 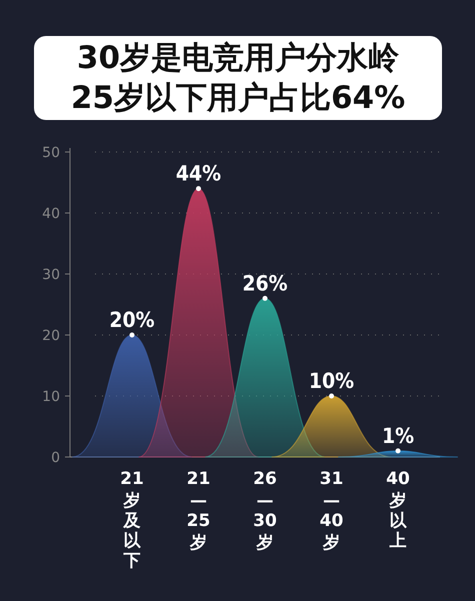 What do you see at coordinates (238, 98) in the screenshot?
I see `chart-subtitle: 25岁以下用户占比64%` at bounding box center [238, 98].